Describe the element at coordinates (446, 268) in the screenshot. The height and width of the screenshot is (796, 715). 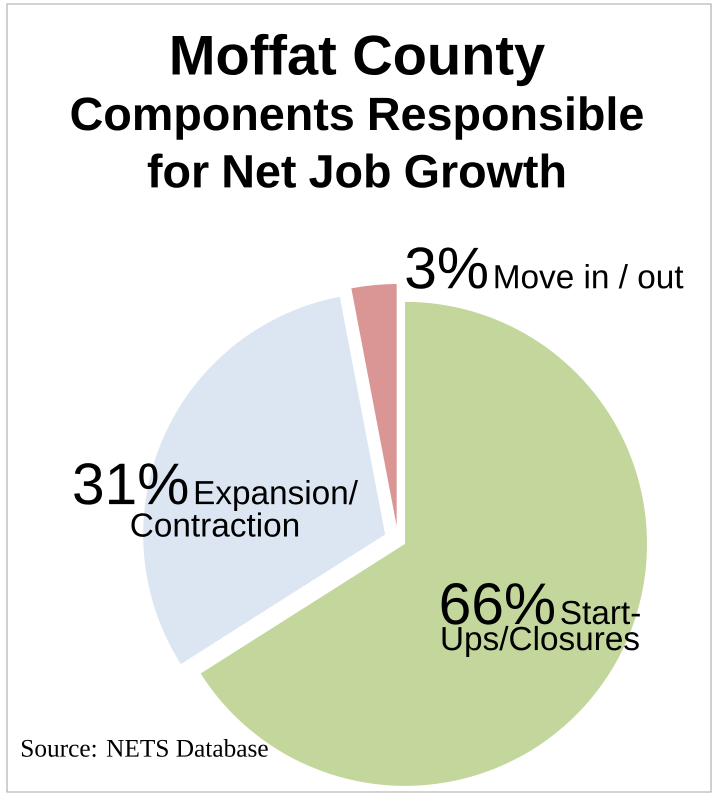
I see `data-label: 3%` at that location.